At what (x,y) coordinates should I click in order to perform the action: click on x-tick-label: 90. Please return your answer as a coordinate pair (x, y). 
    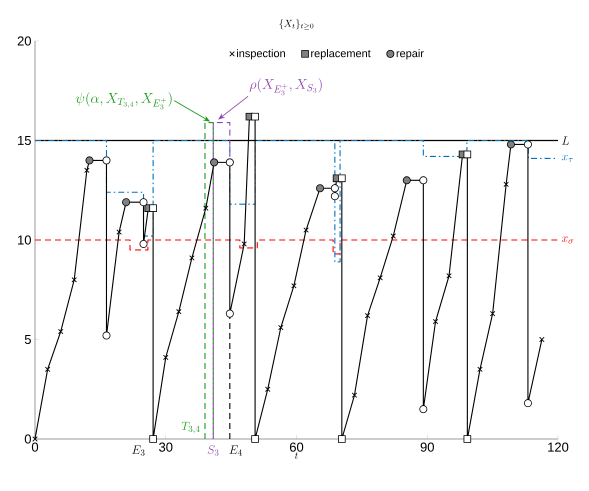
    Looking at the image, I should click on (427, 447).